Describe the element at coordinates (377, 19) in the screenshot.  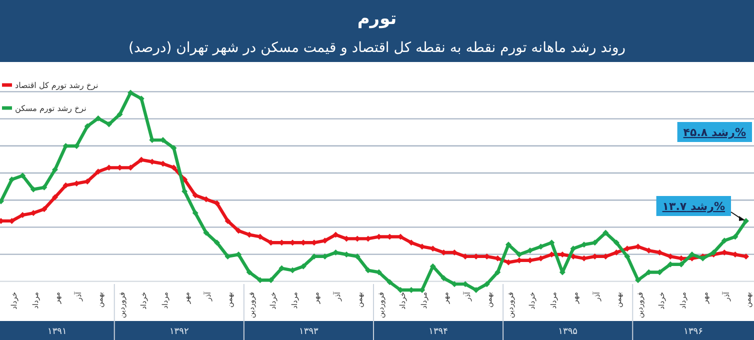
I see `chart-title: تورم` at that location.